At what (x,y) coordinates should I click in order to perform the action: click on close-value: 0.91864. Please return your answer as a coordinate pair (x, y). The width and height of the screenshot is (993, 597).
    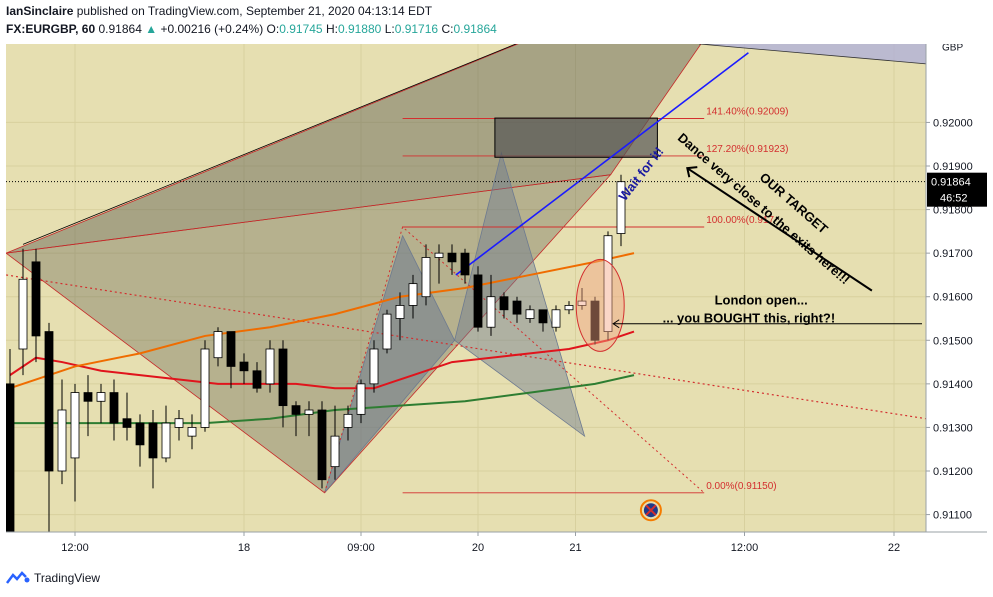
    Looking at the image, I should click on (475, 29).